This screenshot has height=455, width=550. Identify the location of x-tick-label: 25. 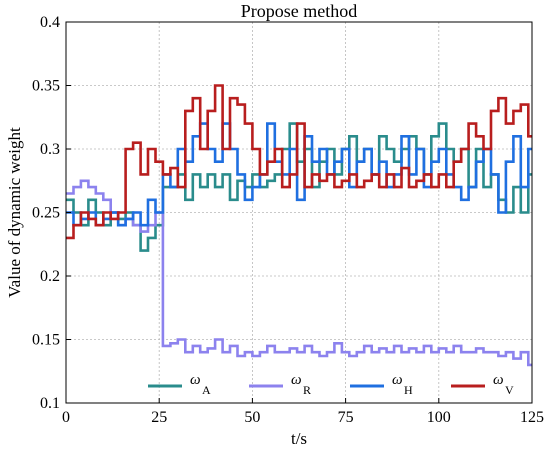
(159, 417).